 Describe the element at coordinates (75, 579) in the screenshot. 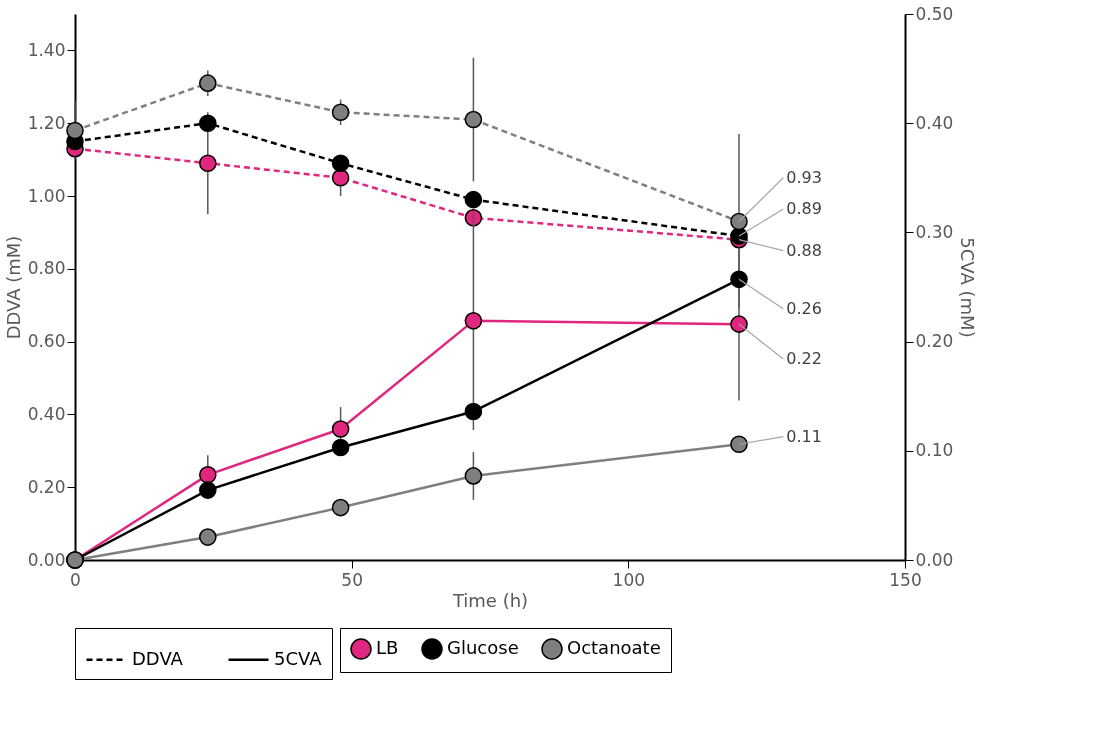

I see `x-tick-label: 0` at that location.